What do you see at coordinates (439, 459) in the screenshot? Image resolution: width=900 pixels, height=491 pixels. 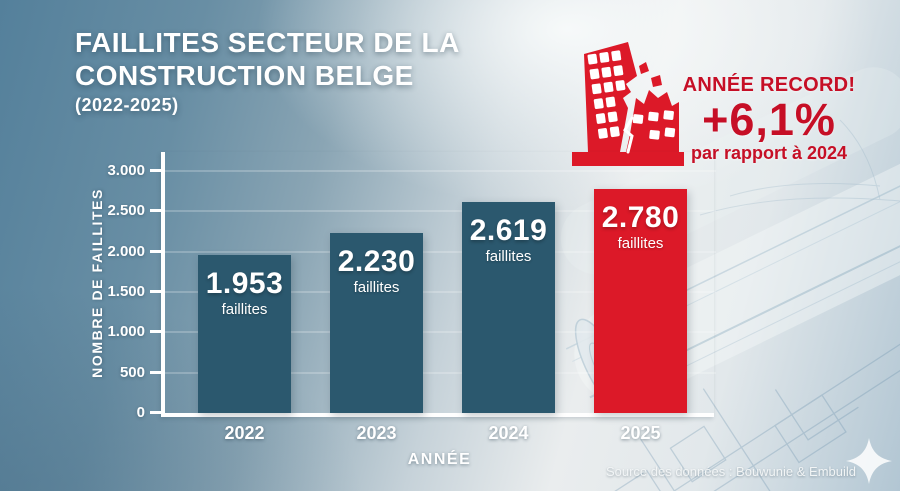 I see `x-axis-title: ANNÉE` at bounding box center [439, 459].